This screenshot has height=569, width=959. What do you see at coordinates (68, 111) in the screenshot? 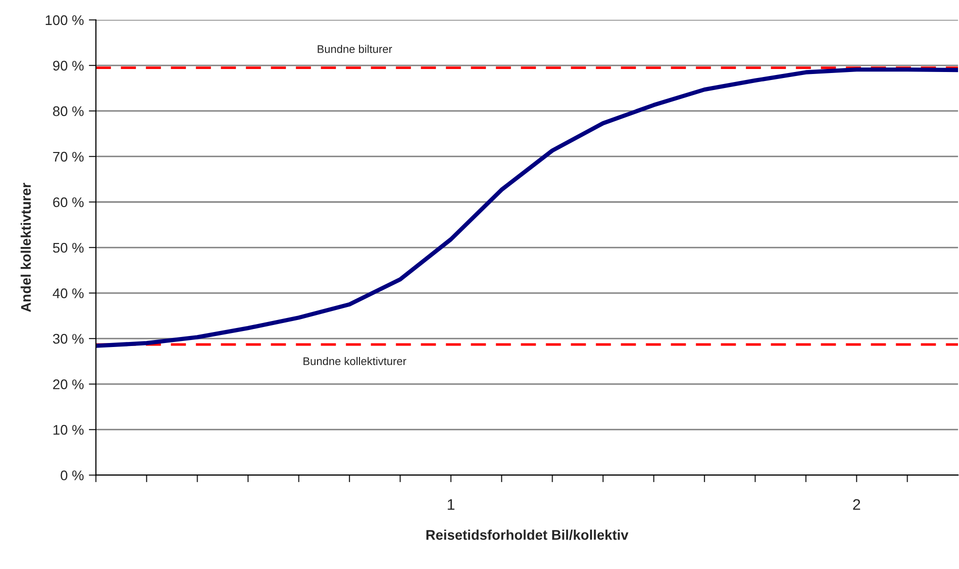
I see `y-tick-label: 80 %` at bounding box center [68, 111].